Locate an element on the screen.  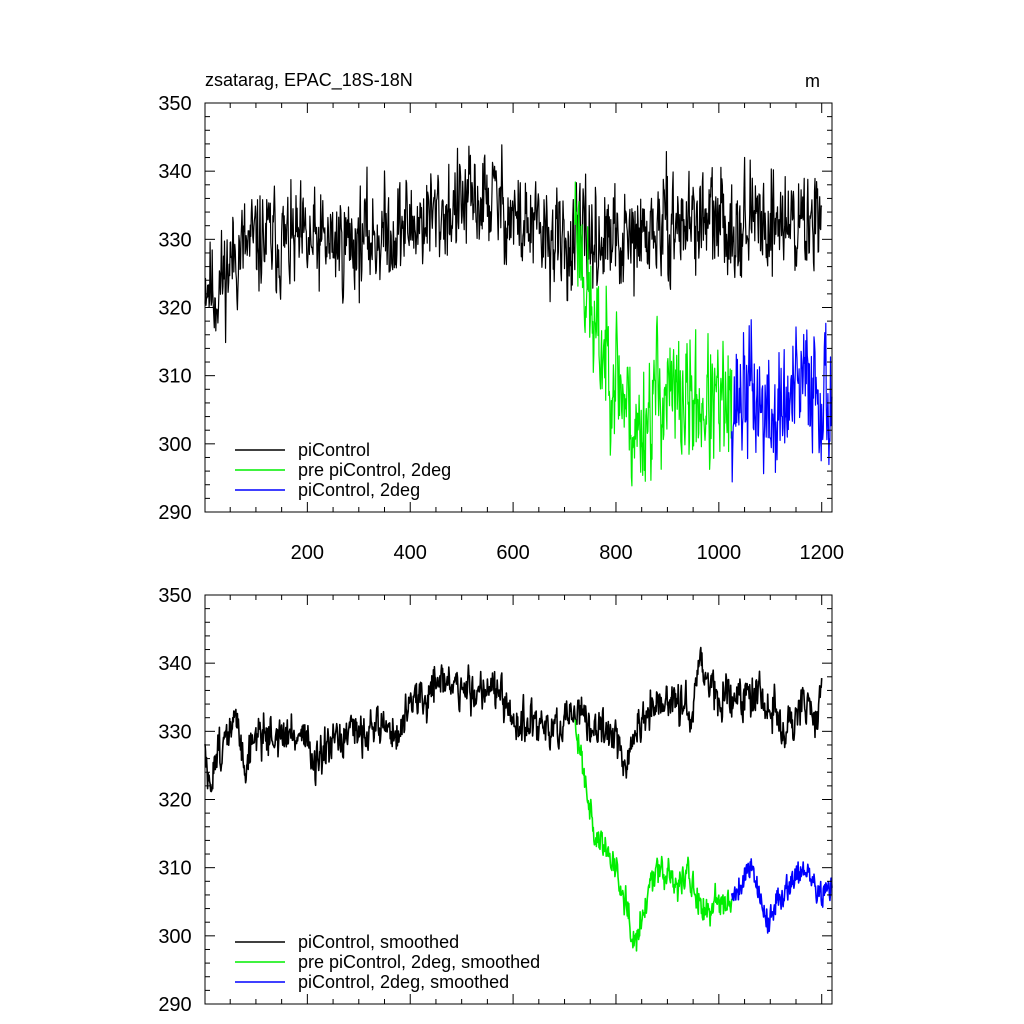
x-tick-label: 200 is located at coordinates (307, 553).